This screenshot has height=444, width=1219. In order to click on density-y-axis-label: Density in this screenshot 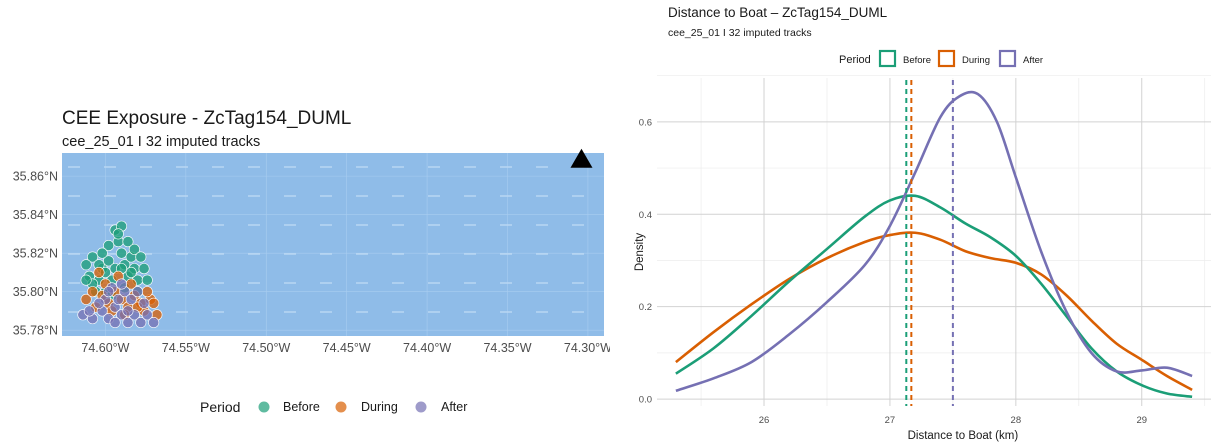, I will do `click(640, 252)`.